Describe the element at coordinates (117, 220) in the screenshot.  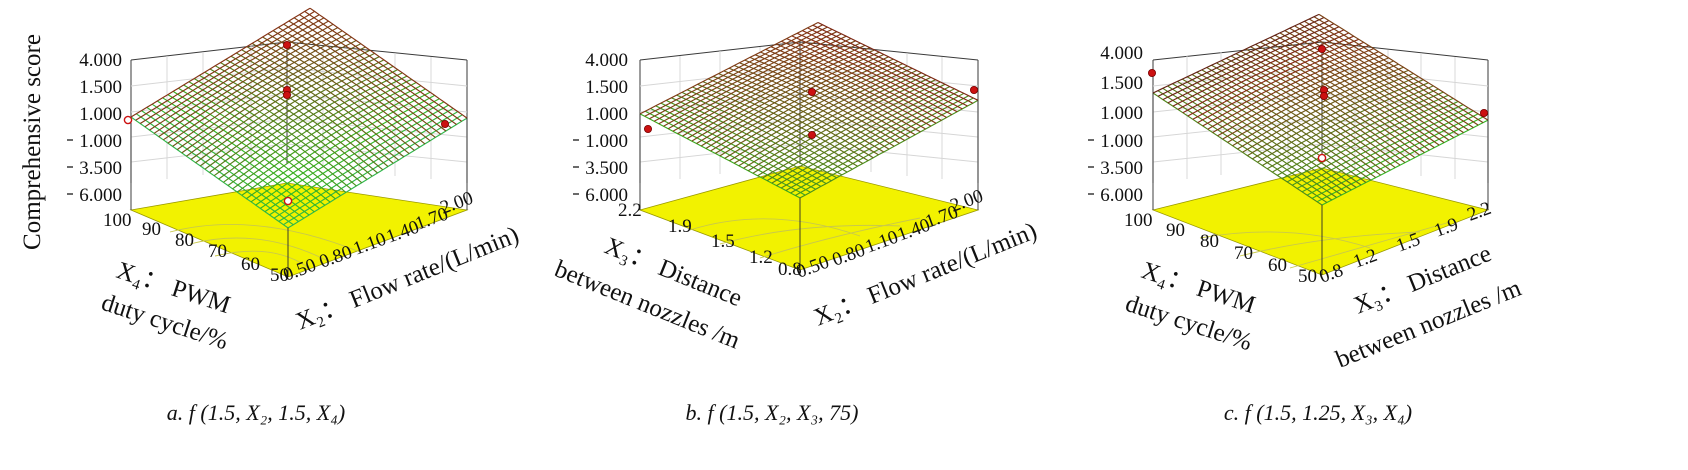
I see `panel-a-y-tick: 100` at that location.